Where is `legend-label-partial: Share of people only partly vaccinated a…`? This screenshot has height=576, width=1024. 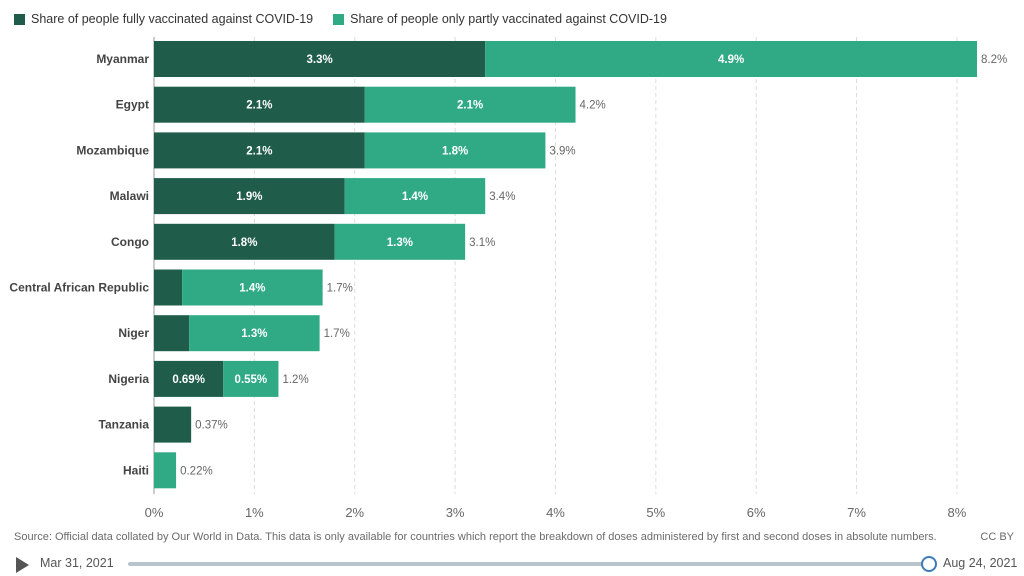
legend-label-partial: Share of people only partly vaccinated a… is located at coordinates (508, 19).